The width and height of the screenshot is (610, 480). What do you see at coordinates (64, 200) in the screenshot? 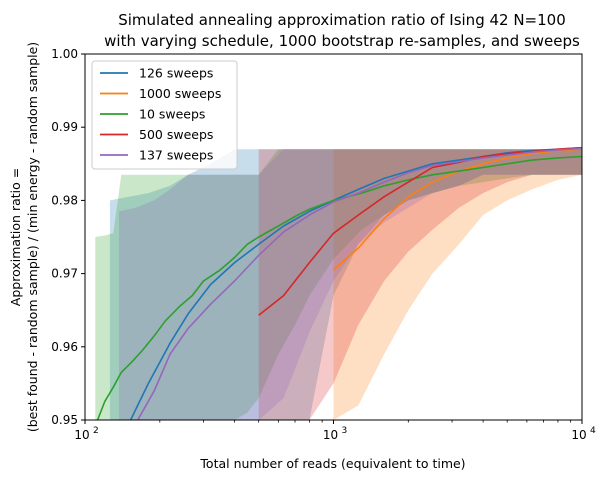
I see `y-tick-label-3: 0.98` at bounding box center [64, 200].